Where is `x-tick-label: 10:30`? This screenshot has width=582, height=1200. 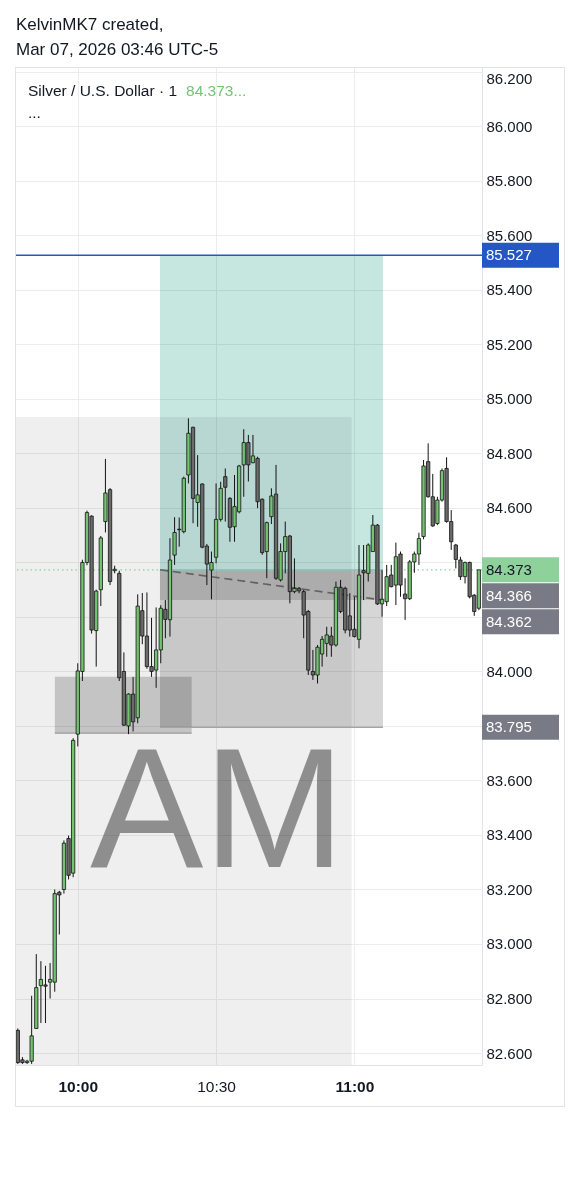 x-tick-label: 10:30 is located at coordinates (217, 1086).